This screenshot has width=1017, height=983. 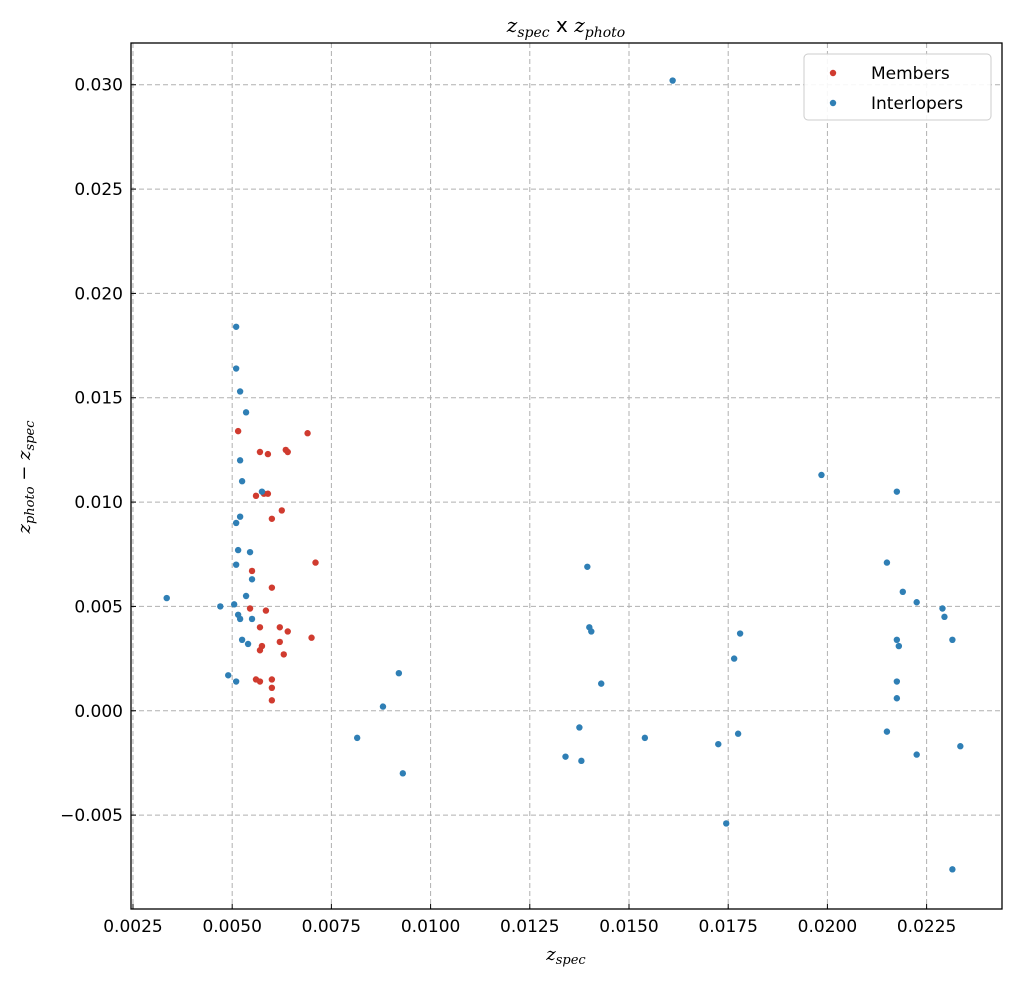 I want to click on legend-marker-members, so click(x=833, y=73).